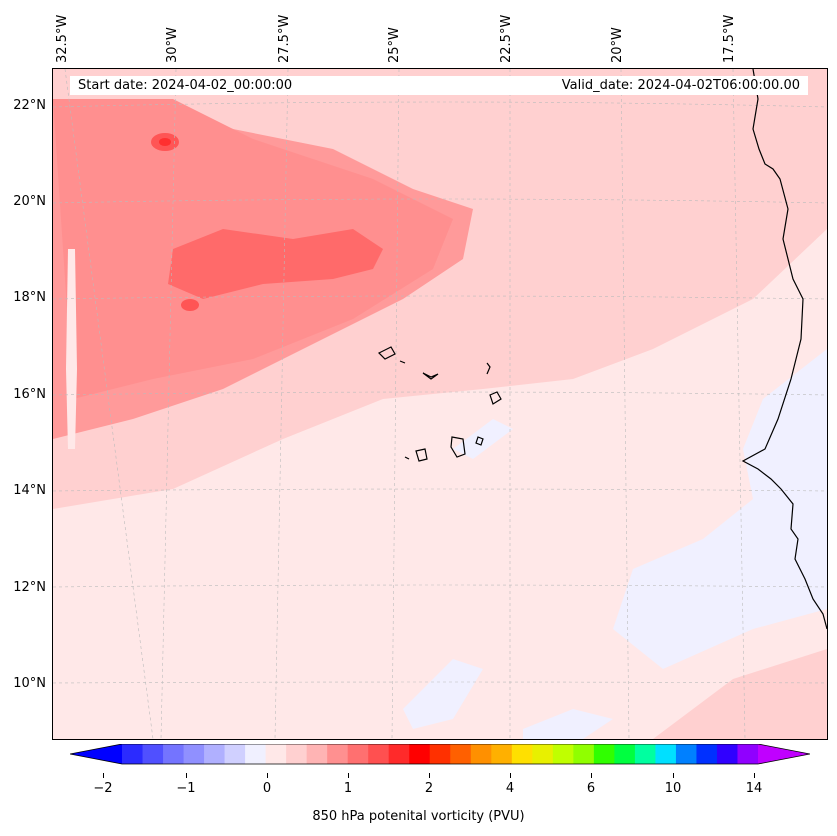  What do you see at coordinates (429, 788) in the screenshot?
I see `colorbar-tick-label: 2` at bounding box center [429, 788].